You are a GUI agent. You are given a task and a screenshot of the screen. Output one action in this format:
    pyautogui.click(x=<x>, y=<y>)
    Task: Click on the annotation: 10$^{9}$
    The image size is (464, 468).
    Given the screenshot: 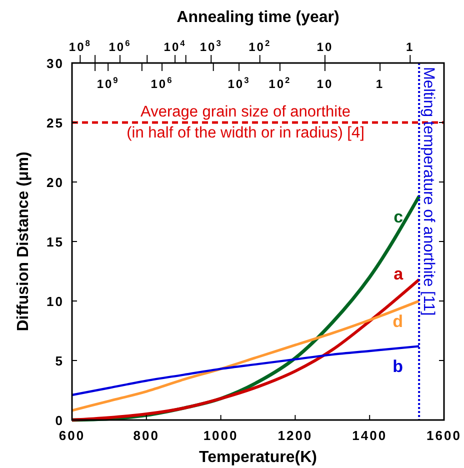 What is the action you would take?
    pyautogui.click(x=108, y=83)
    